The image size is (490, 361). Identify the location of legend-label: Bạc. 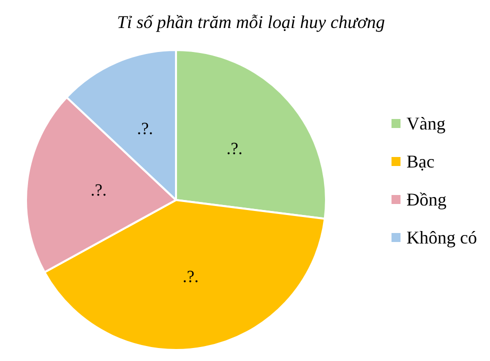
(420, 162).